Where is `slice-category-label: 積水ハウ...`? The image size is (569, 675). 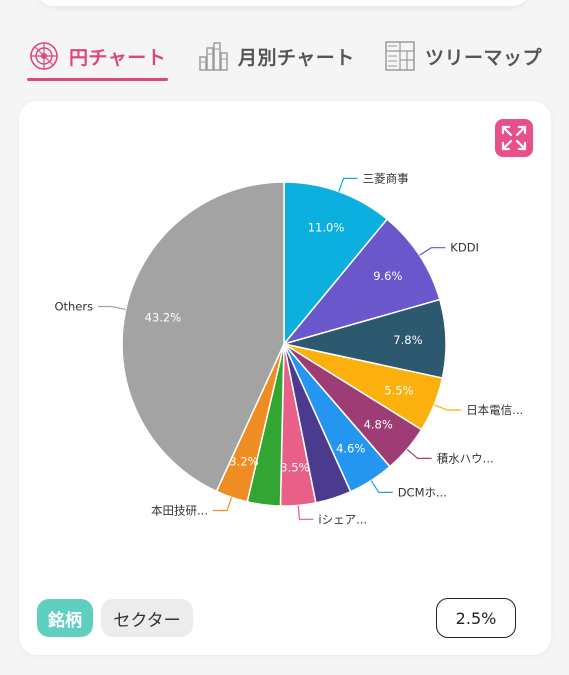 slice-category-label: 積水ハウ... is located at coordinates (465, 458).